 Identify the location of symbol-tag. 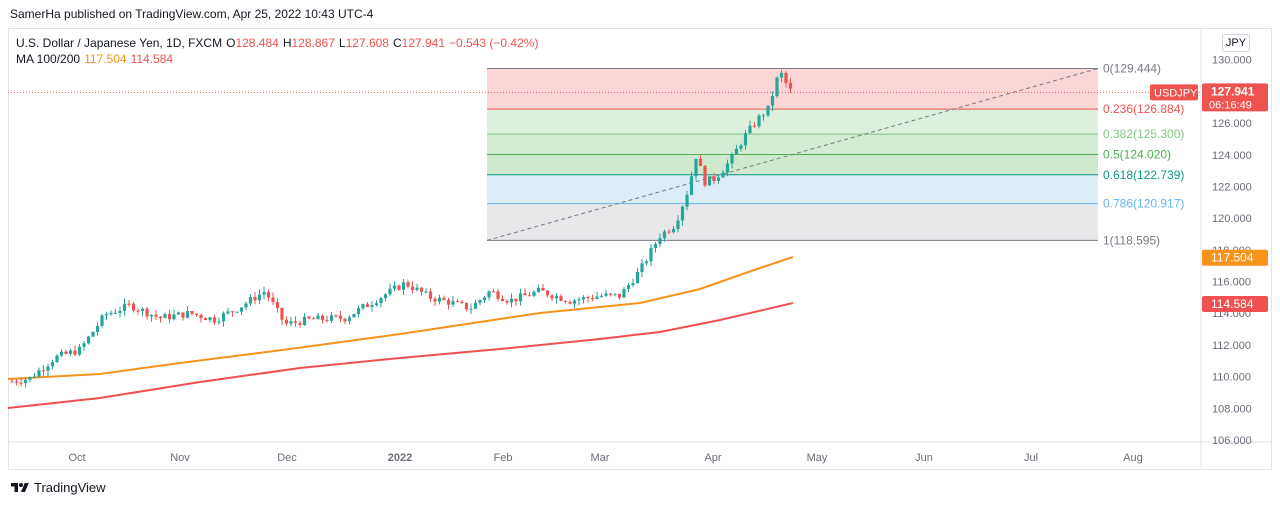
(1174, 92).